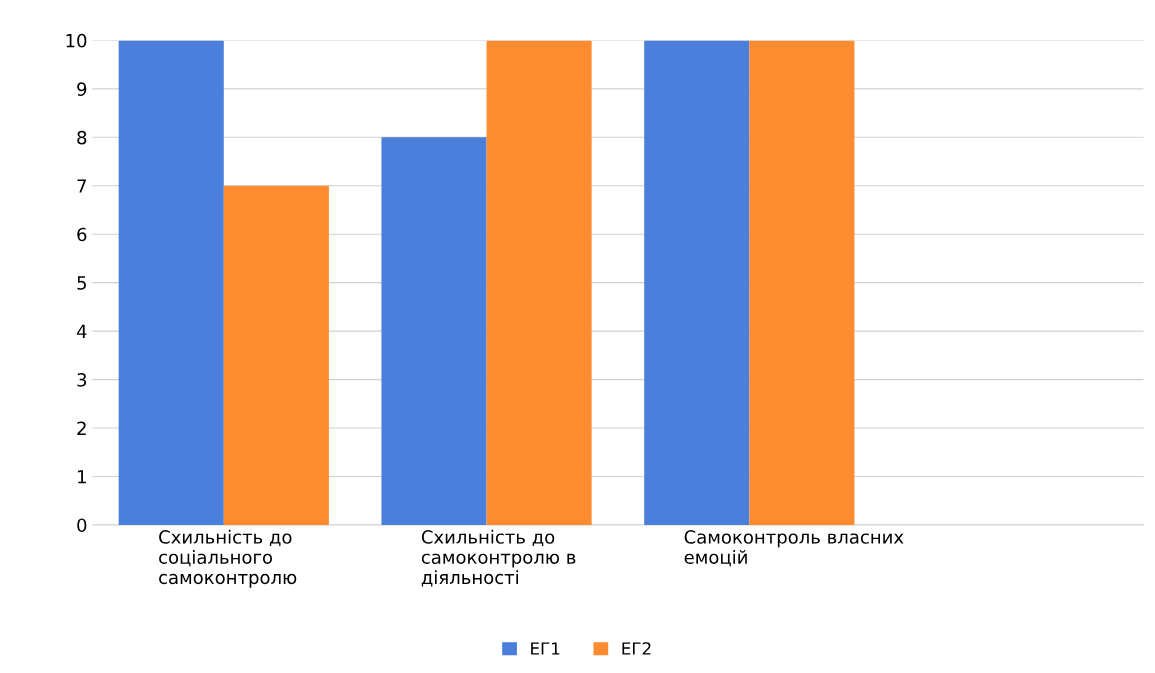  I want to click on y-tick-label: 3, so click(82, 380).